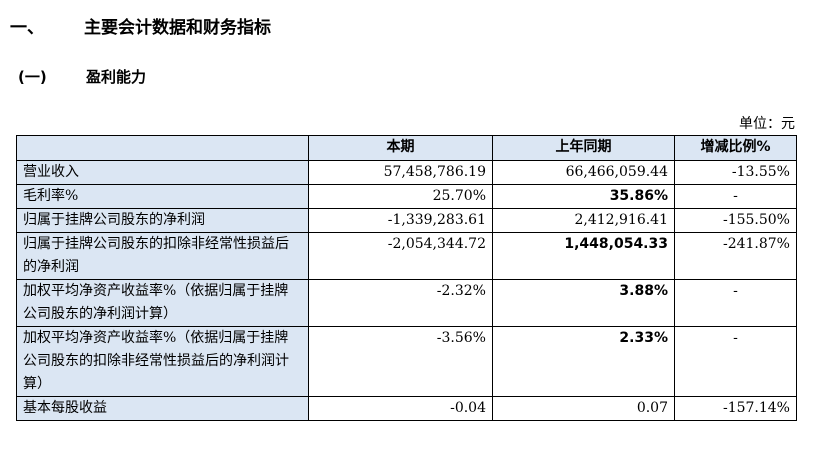  I want to click on previous-value: 2.33%, so click(583, 361).